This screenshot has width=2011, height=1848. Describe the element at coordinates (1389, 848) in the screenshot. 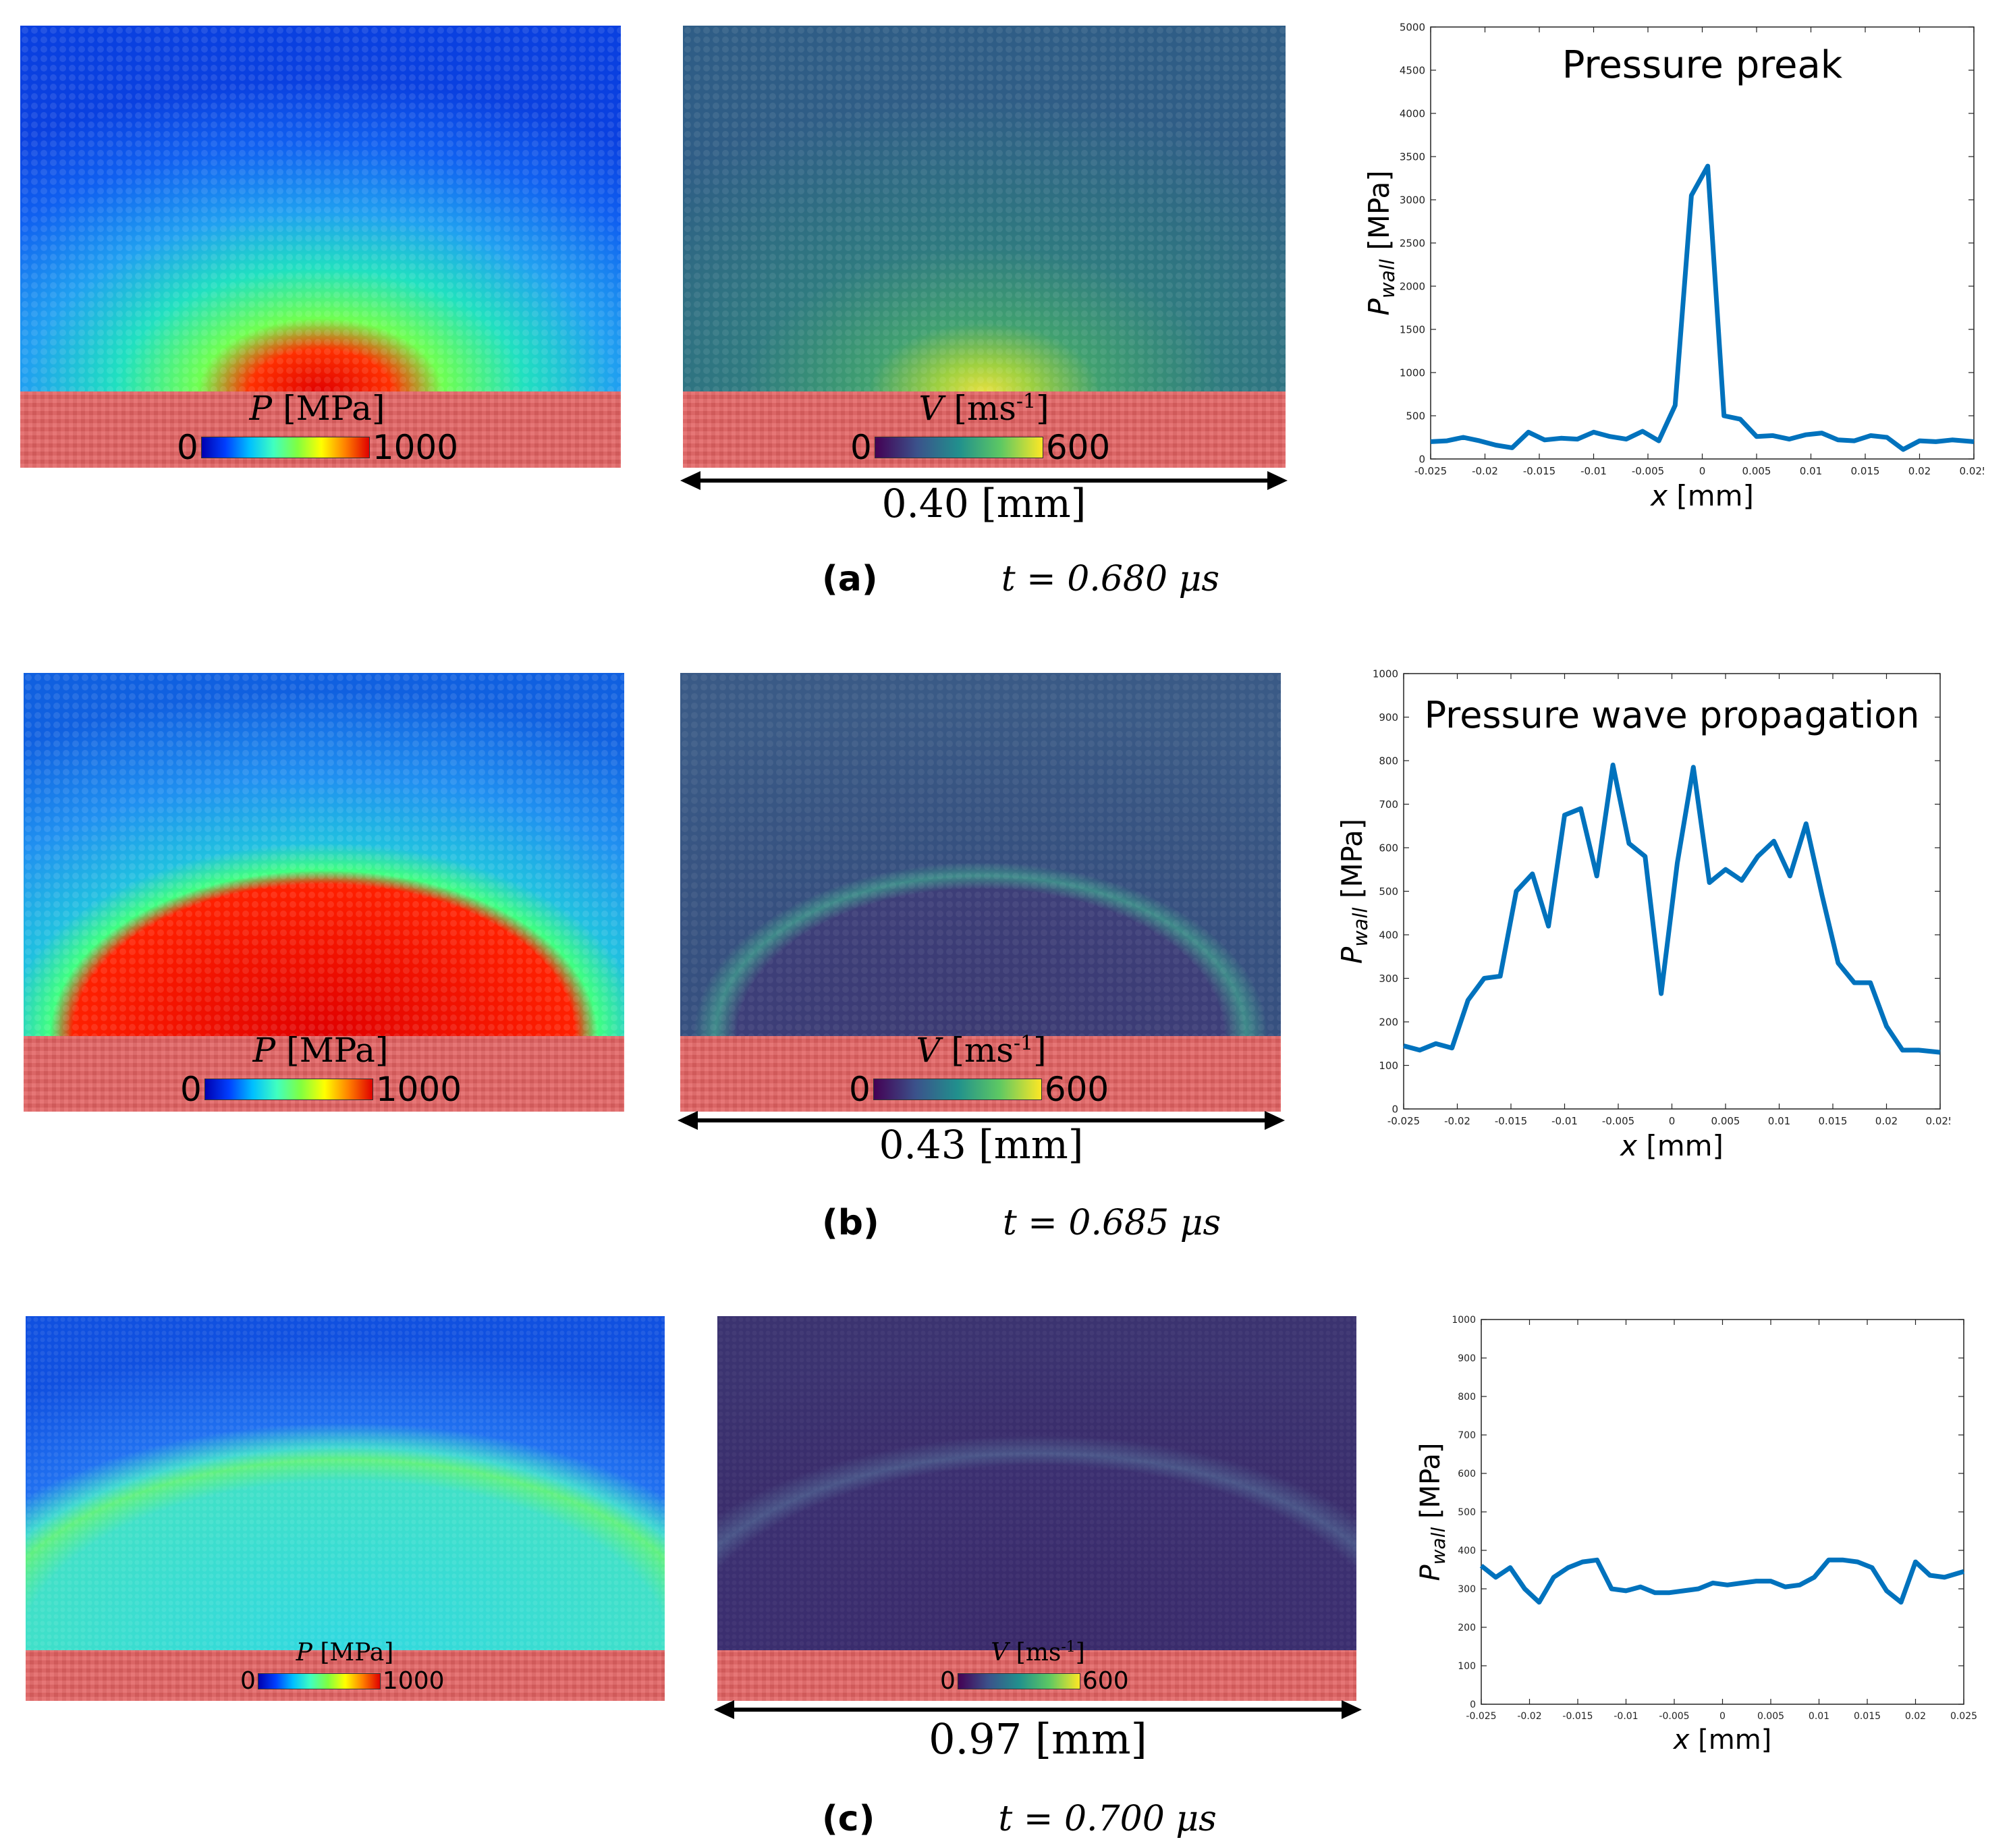

I see `y-tick-label: 600` at that location.